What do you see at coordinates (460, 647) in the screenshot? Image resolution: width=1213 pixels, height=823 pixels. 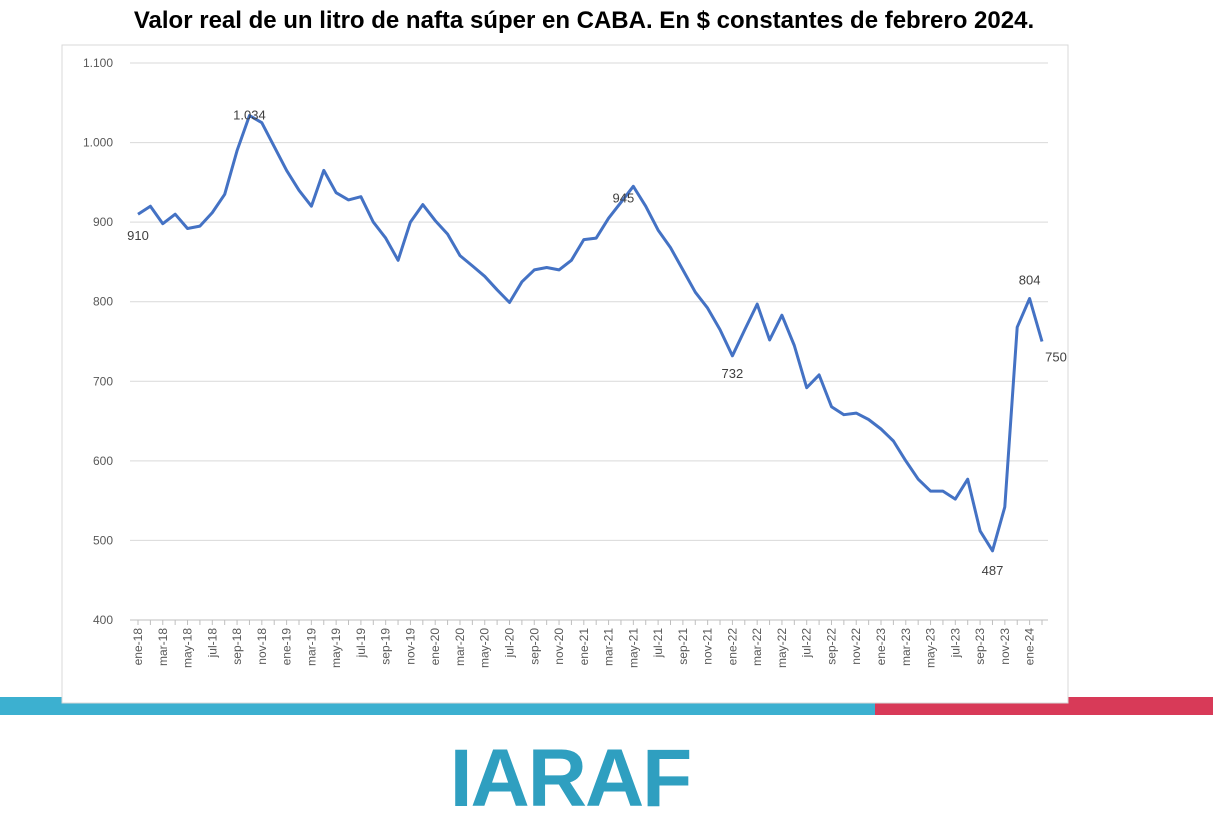 I see `x-tick-label: mar-20` at bounding box center [460, 647].